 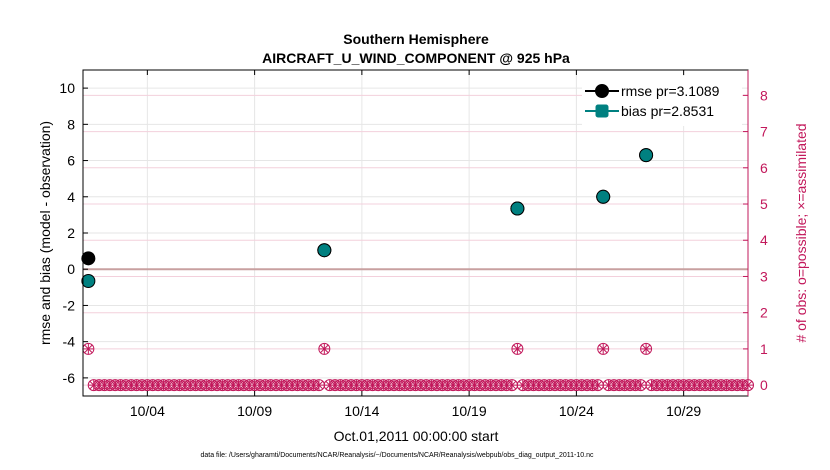 What do you see at coordinates (254, 411) in the screenshot?
I see `x-tick-label: 10/09` at bounding box center [254, 411].